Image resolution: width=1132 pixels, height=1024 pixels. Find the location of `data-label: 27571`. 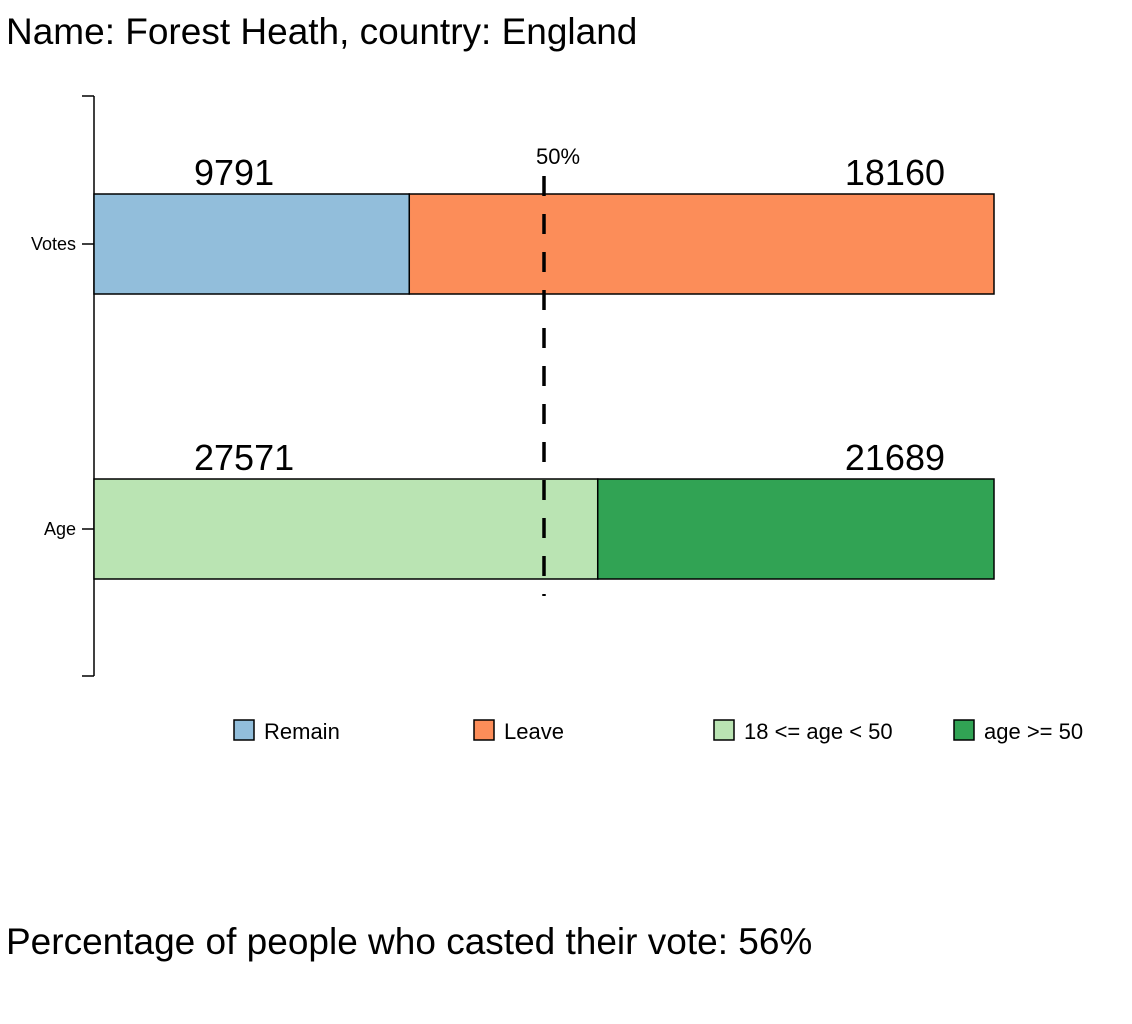

data-label: 27571 is located at coordinates (244, 457).